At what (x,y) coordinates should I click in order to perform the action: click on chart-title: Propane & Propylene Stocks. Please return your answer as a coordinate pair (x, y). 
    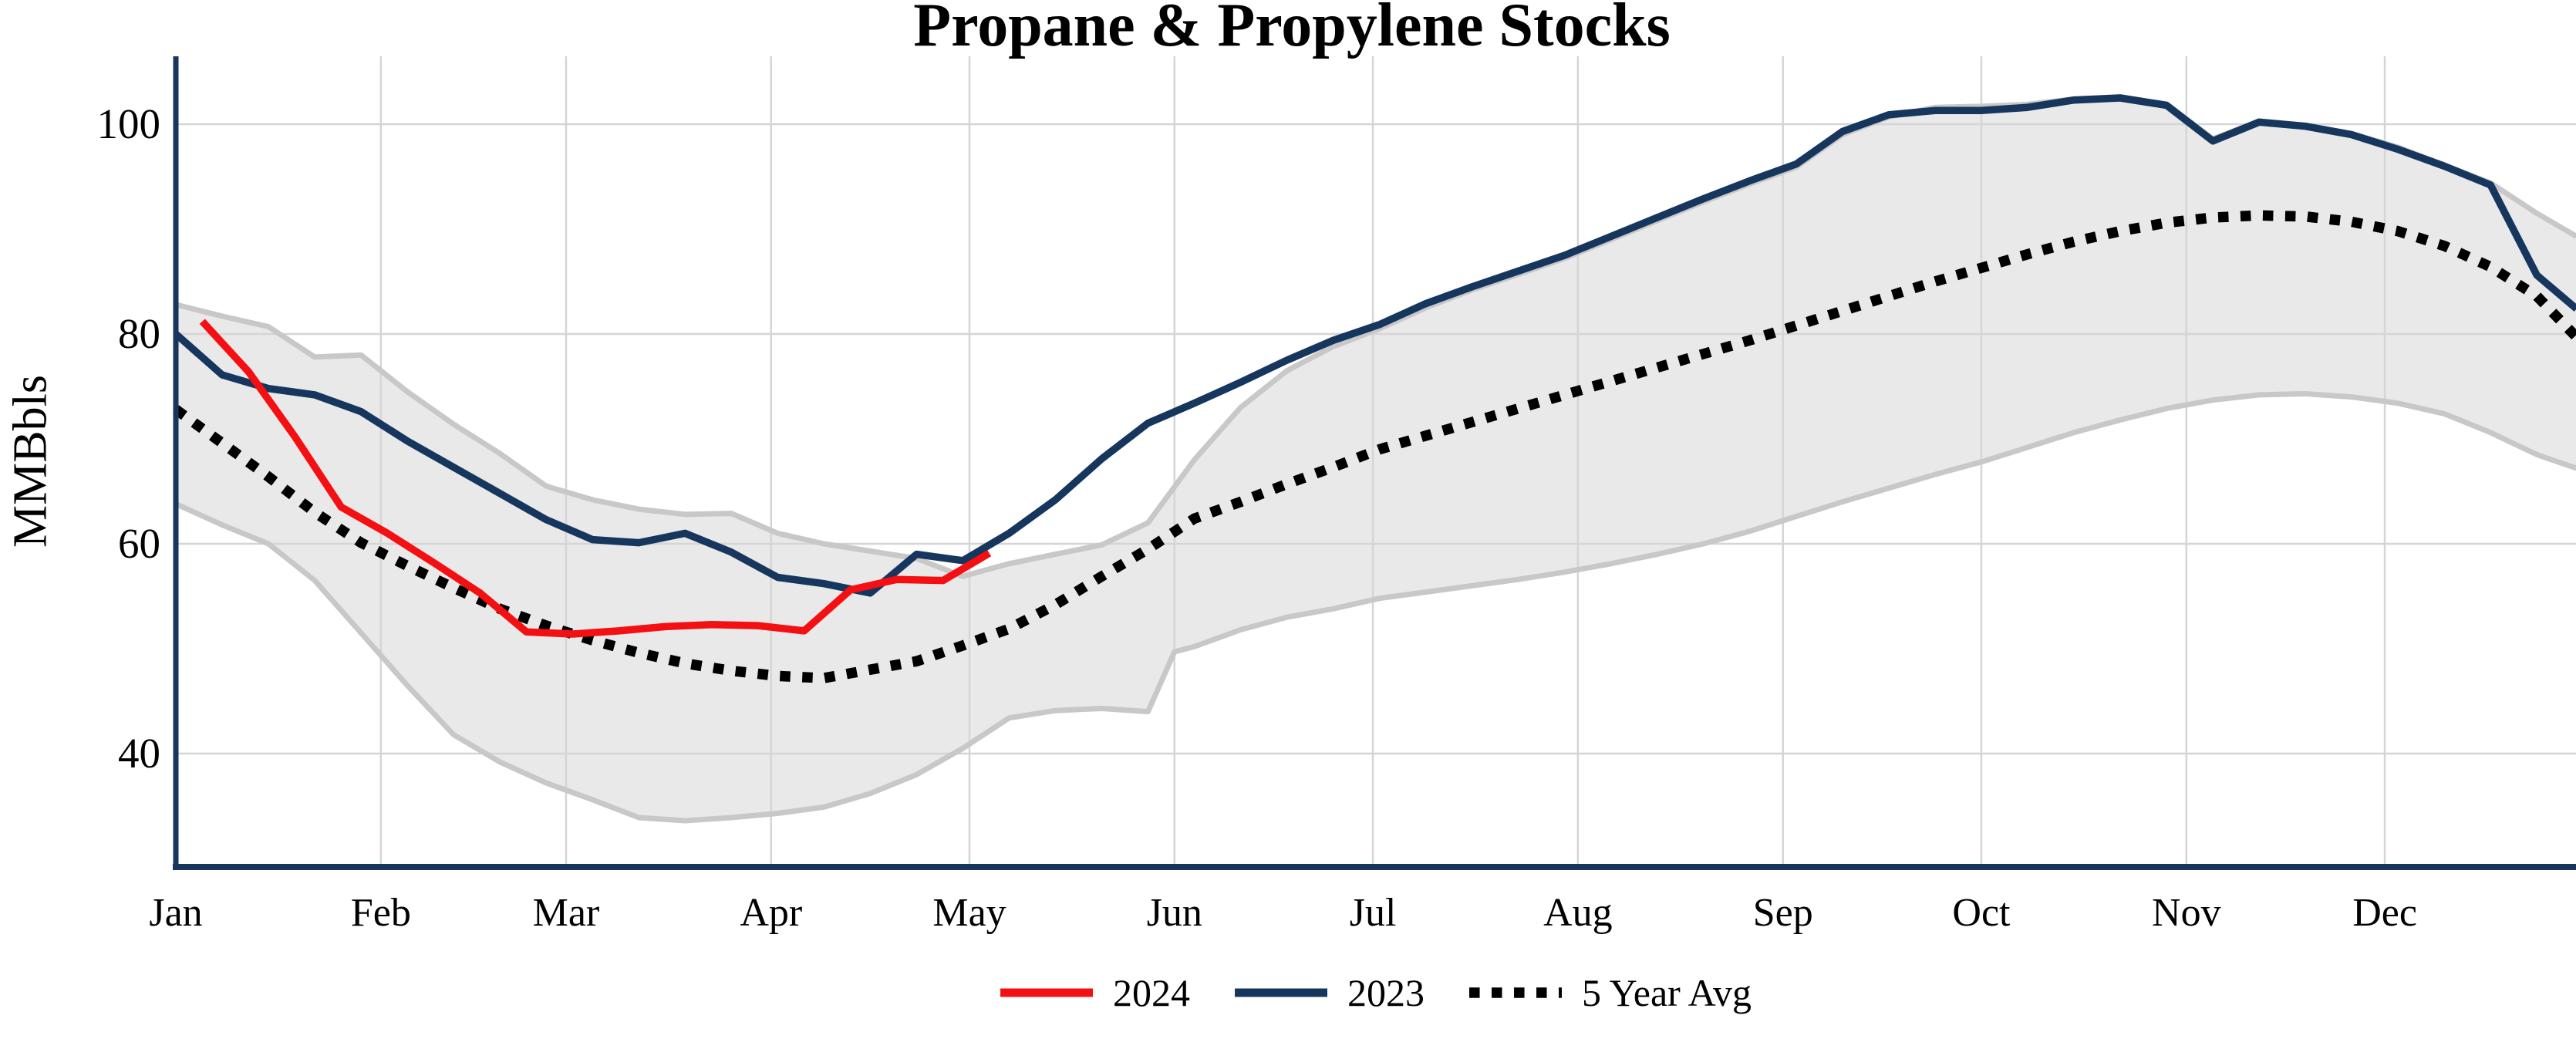
    Looking at the image, I should click on (1292, 29).